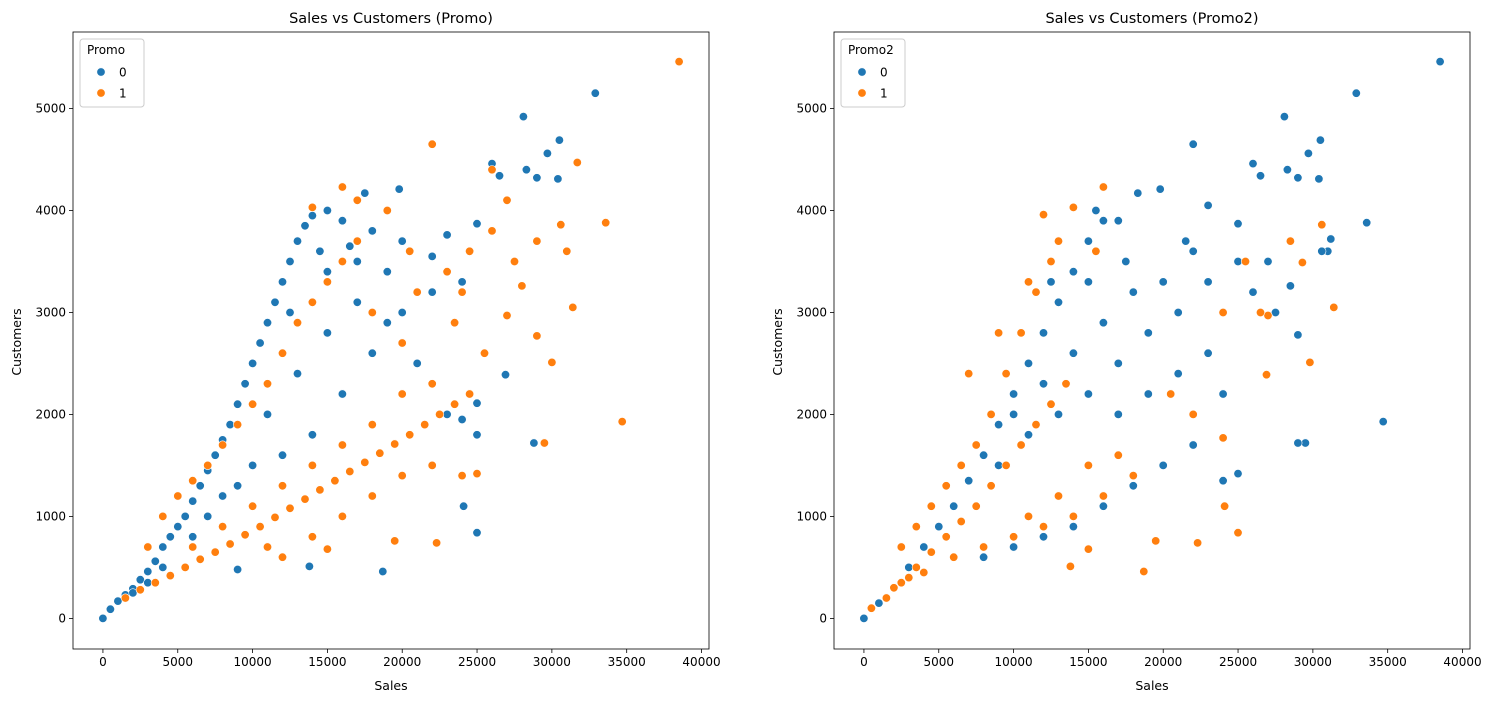 This screenshot has height=705, width=1495. Describe the element at coordinates (1151, 19) in the screenshot. I see `chart-title: Sales vs Customers (Promo2)` at that location.